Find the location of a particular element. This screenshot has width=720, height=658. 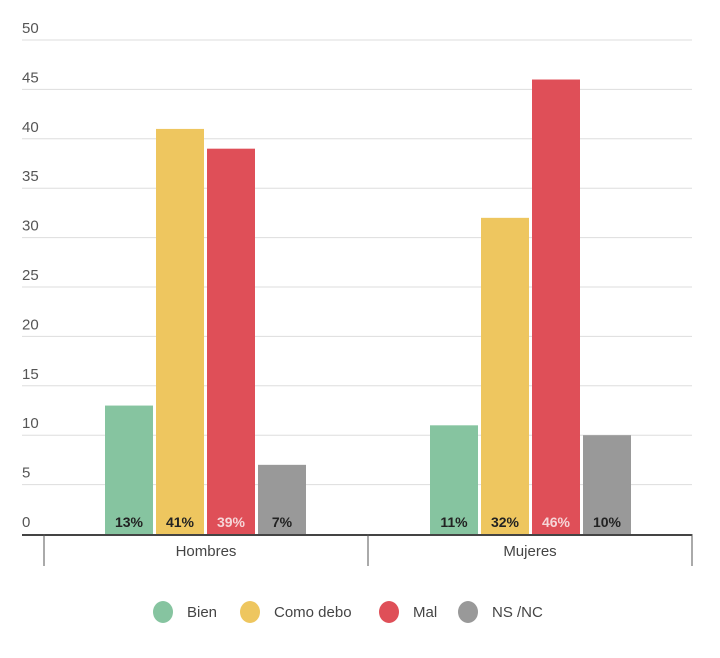

bar-bien-mujeres is located at coordinates (454, 479).